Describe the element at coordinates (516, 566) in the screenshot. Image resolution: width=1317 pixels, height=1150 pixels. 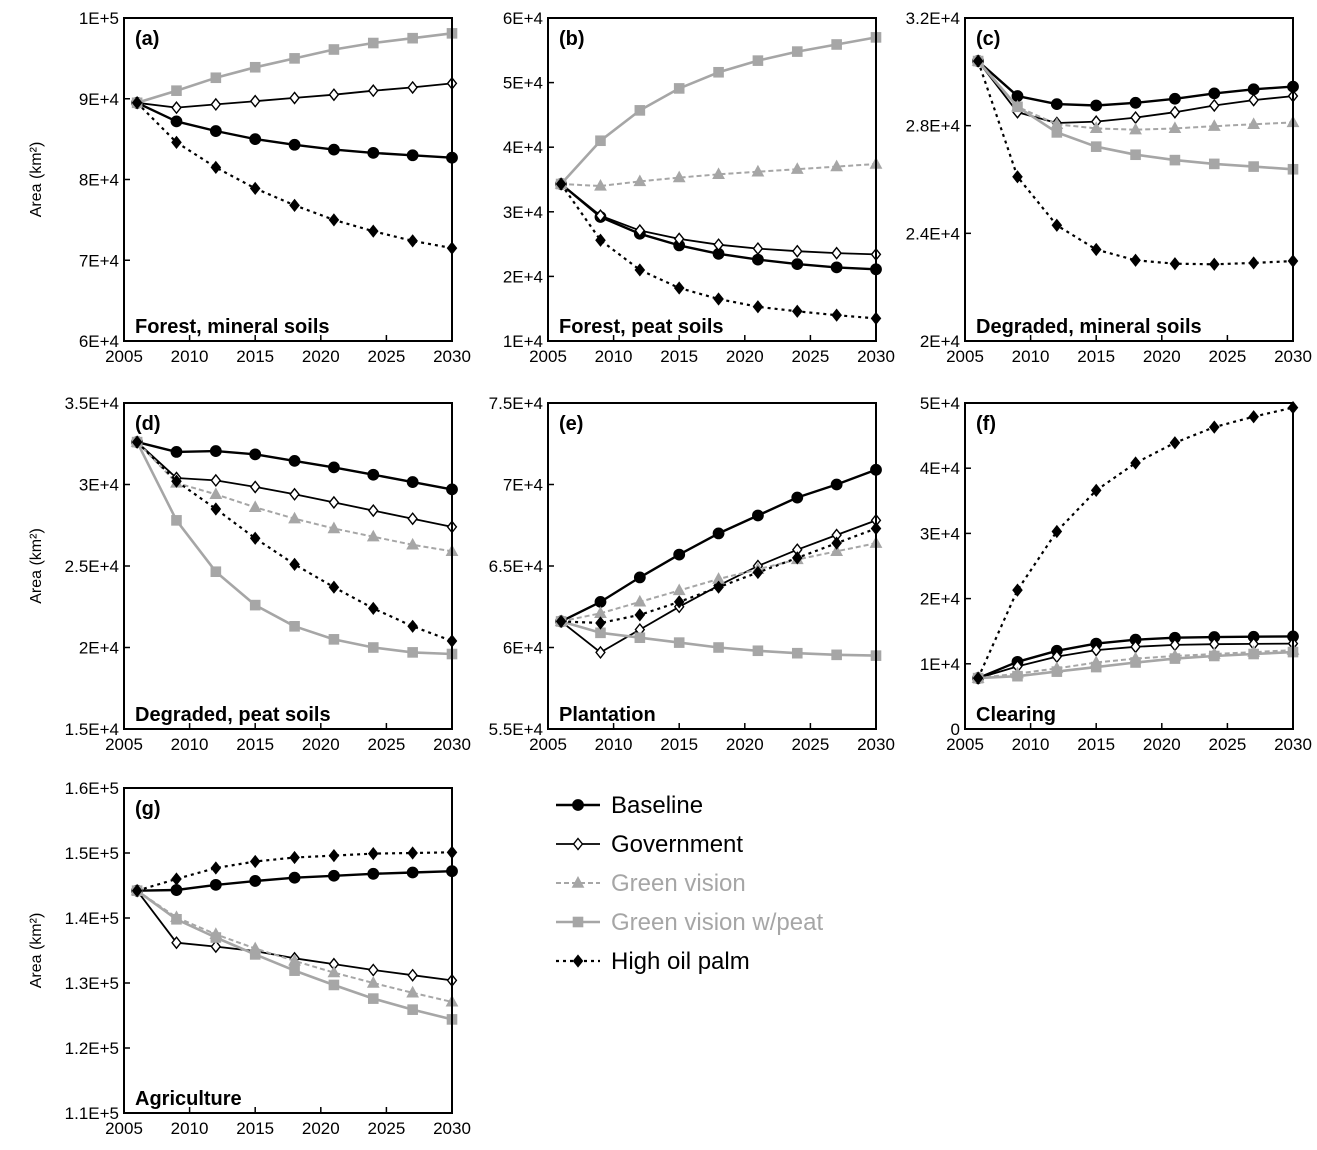
I see `y-tick-label: 6.5E+4` at that location.